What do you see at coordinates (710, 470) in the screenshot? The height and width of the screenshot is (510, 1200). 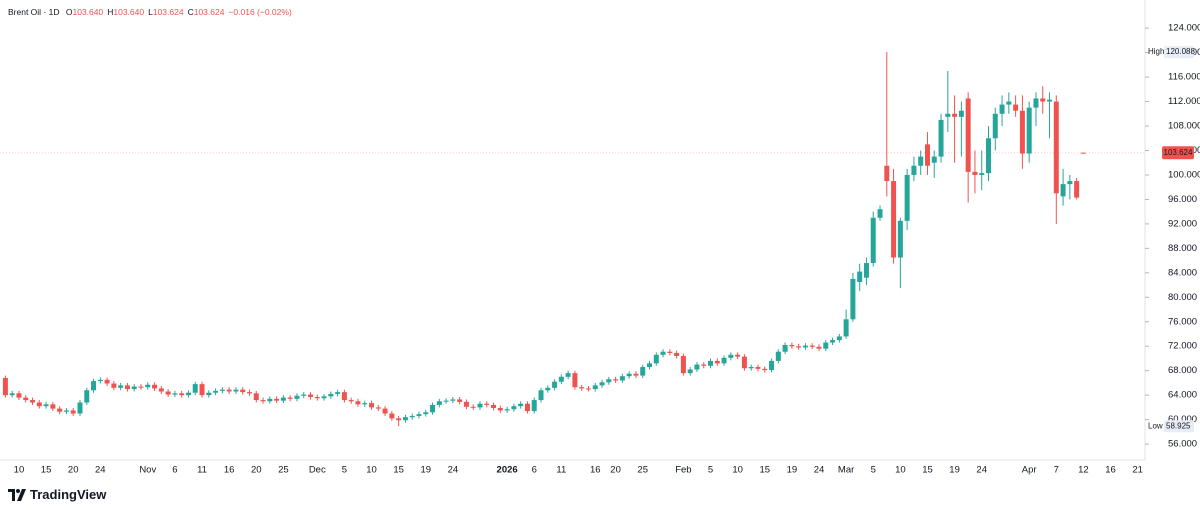 I see `x-tick-label: 5` at bounding box center [710, 470].